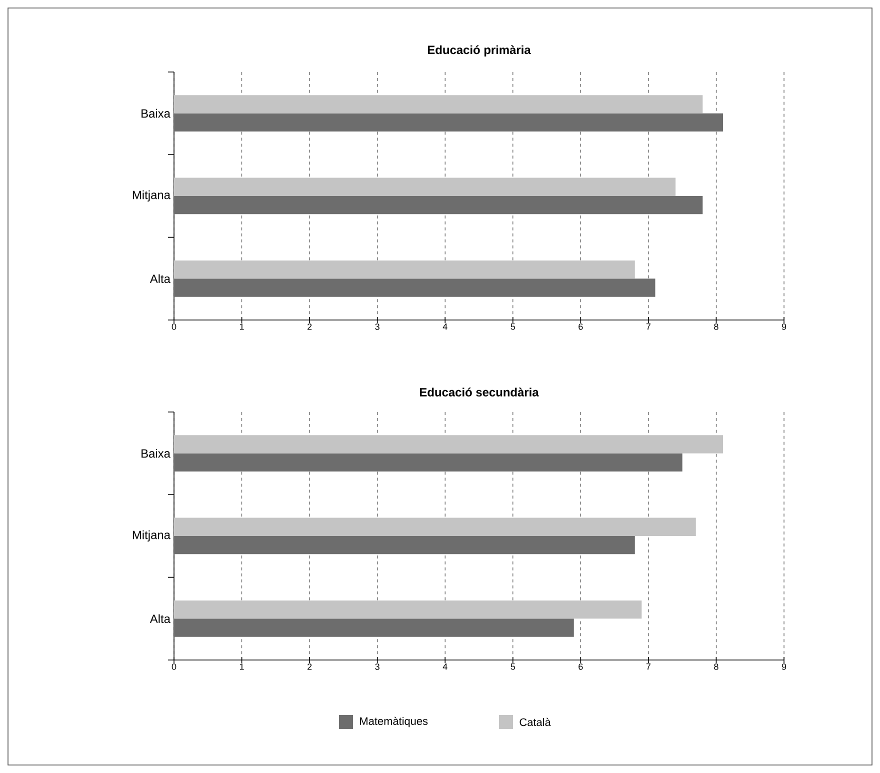  Describe the element at coordinates (535, 722) in the screenshot. I see `legend-label: Català` at that location.